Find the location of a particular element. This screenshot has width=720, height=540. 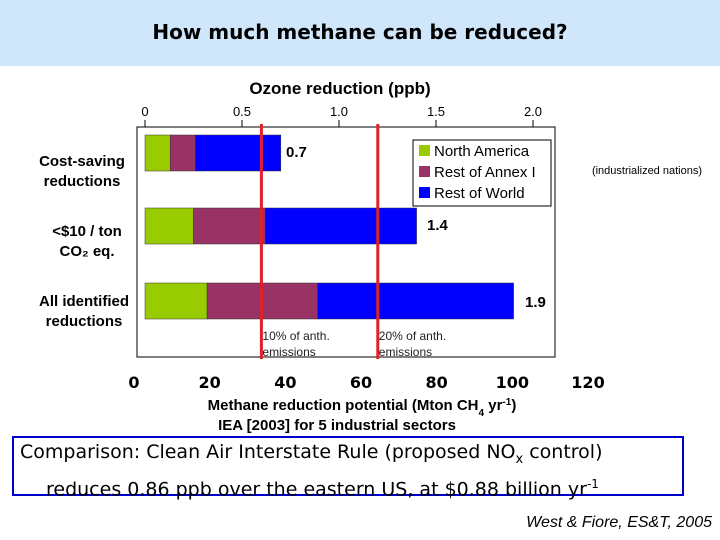

legend-label: Rest of World is located at coordinates (479, 193).